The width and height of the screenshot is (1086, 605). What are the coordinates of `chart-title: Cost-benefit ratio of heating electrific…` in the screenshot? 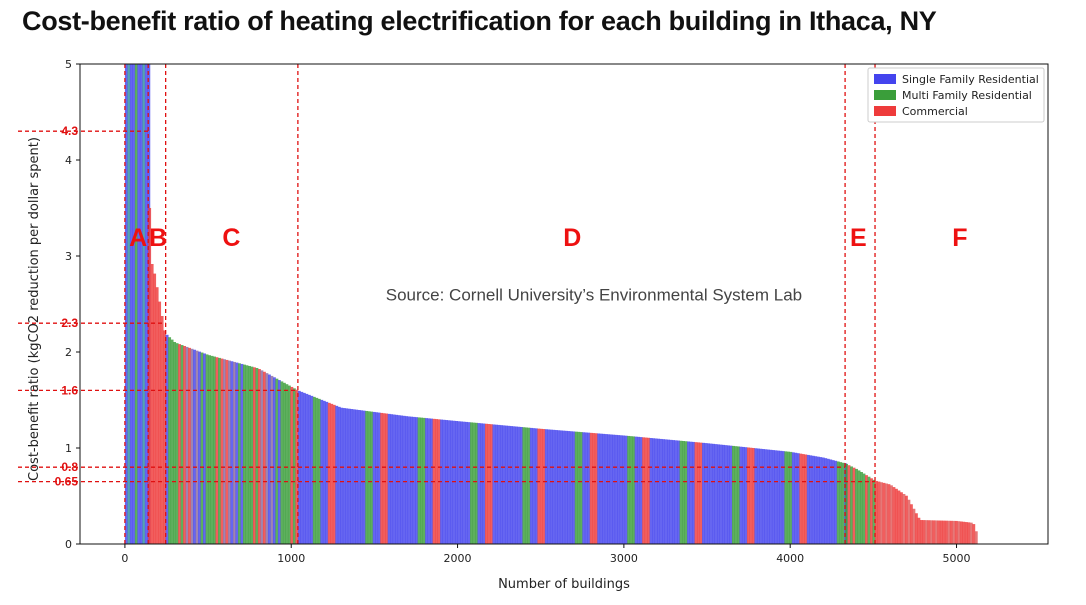 It's located at (479, 21).